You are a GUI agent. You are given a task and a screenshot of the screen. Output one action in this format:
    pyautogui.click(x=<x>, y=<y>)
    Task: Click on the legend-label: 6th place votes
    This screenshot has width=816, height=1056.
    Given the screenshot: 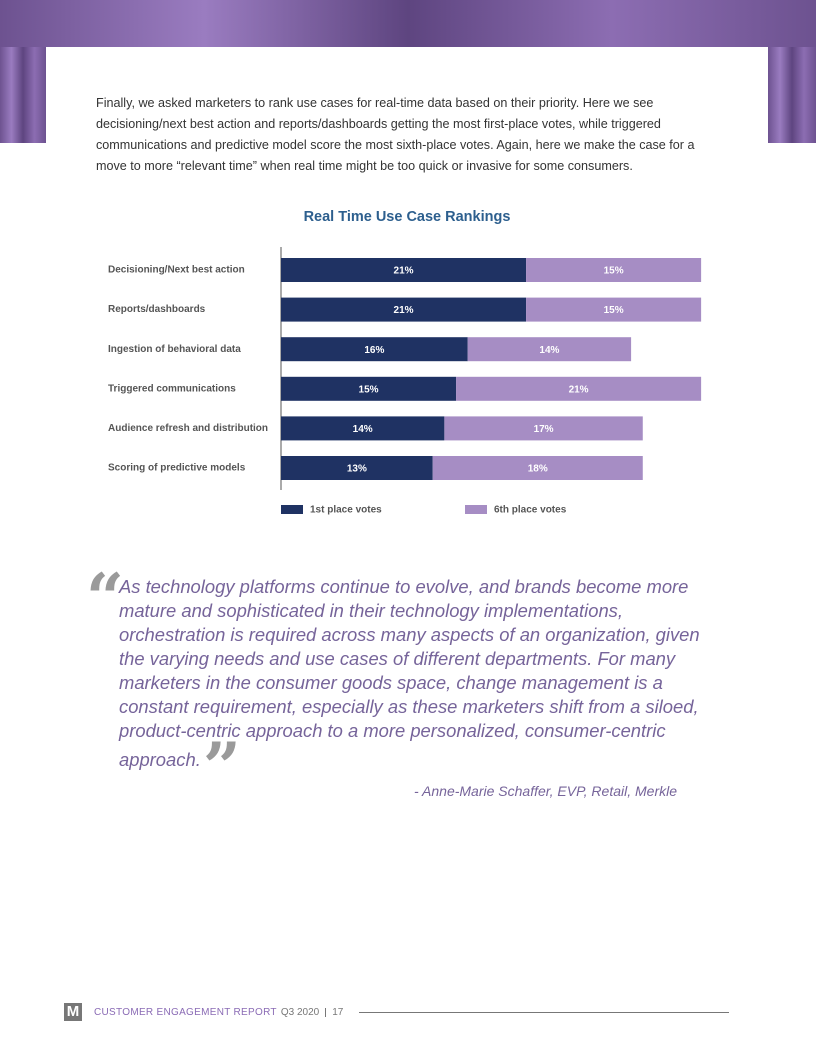 What is the action you would take?
    pyautogui.click(x=530, y=510)
    